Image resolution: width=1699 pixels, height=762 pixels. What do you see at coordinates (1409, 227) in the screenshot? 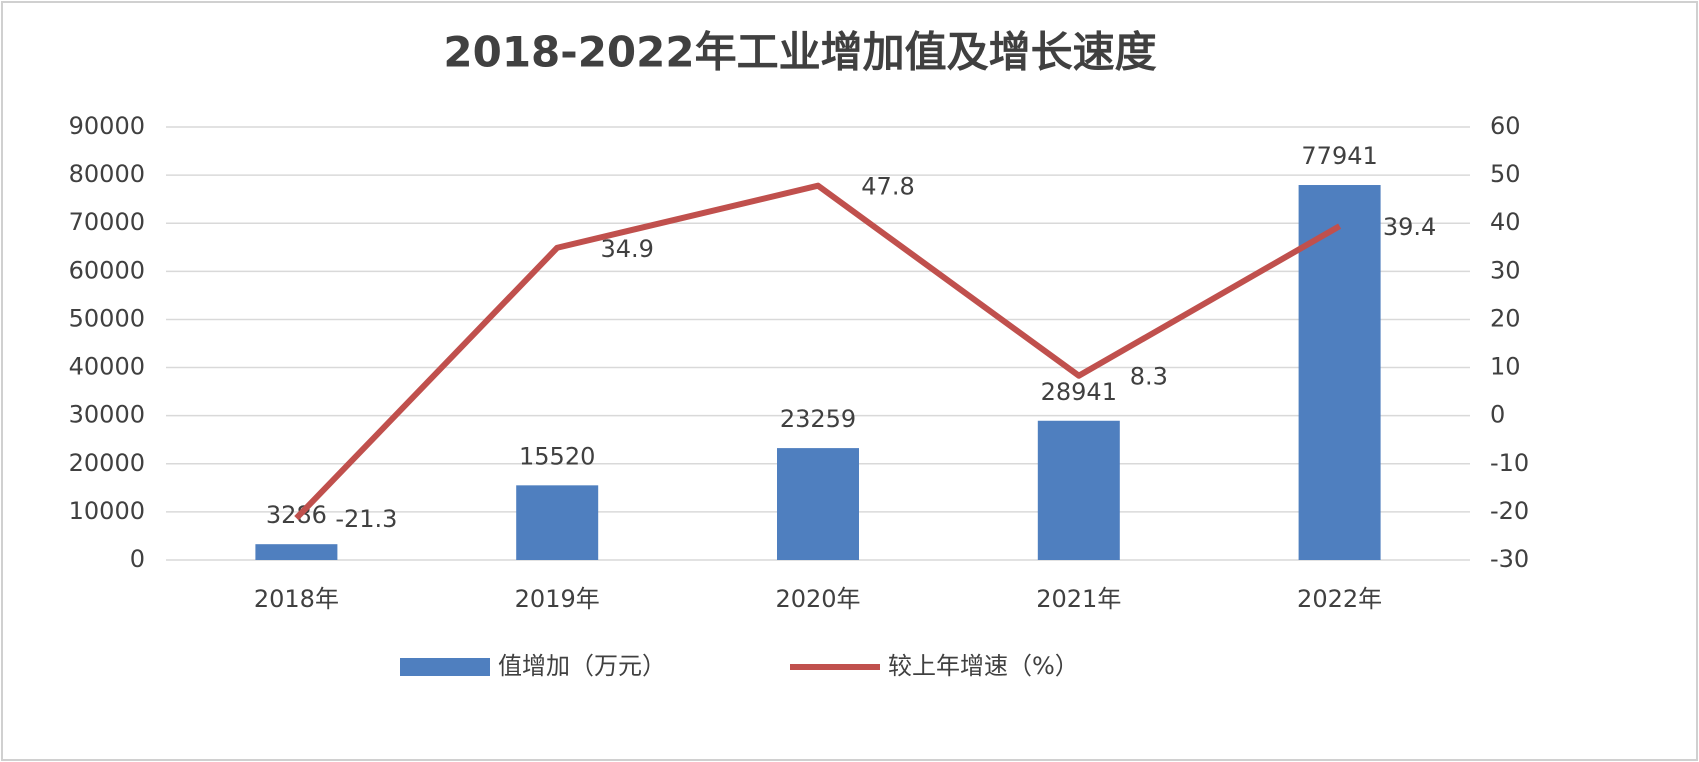
I see `line-value-label: 39.4` at bounding box center [1409, 227].